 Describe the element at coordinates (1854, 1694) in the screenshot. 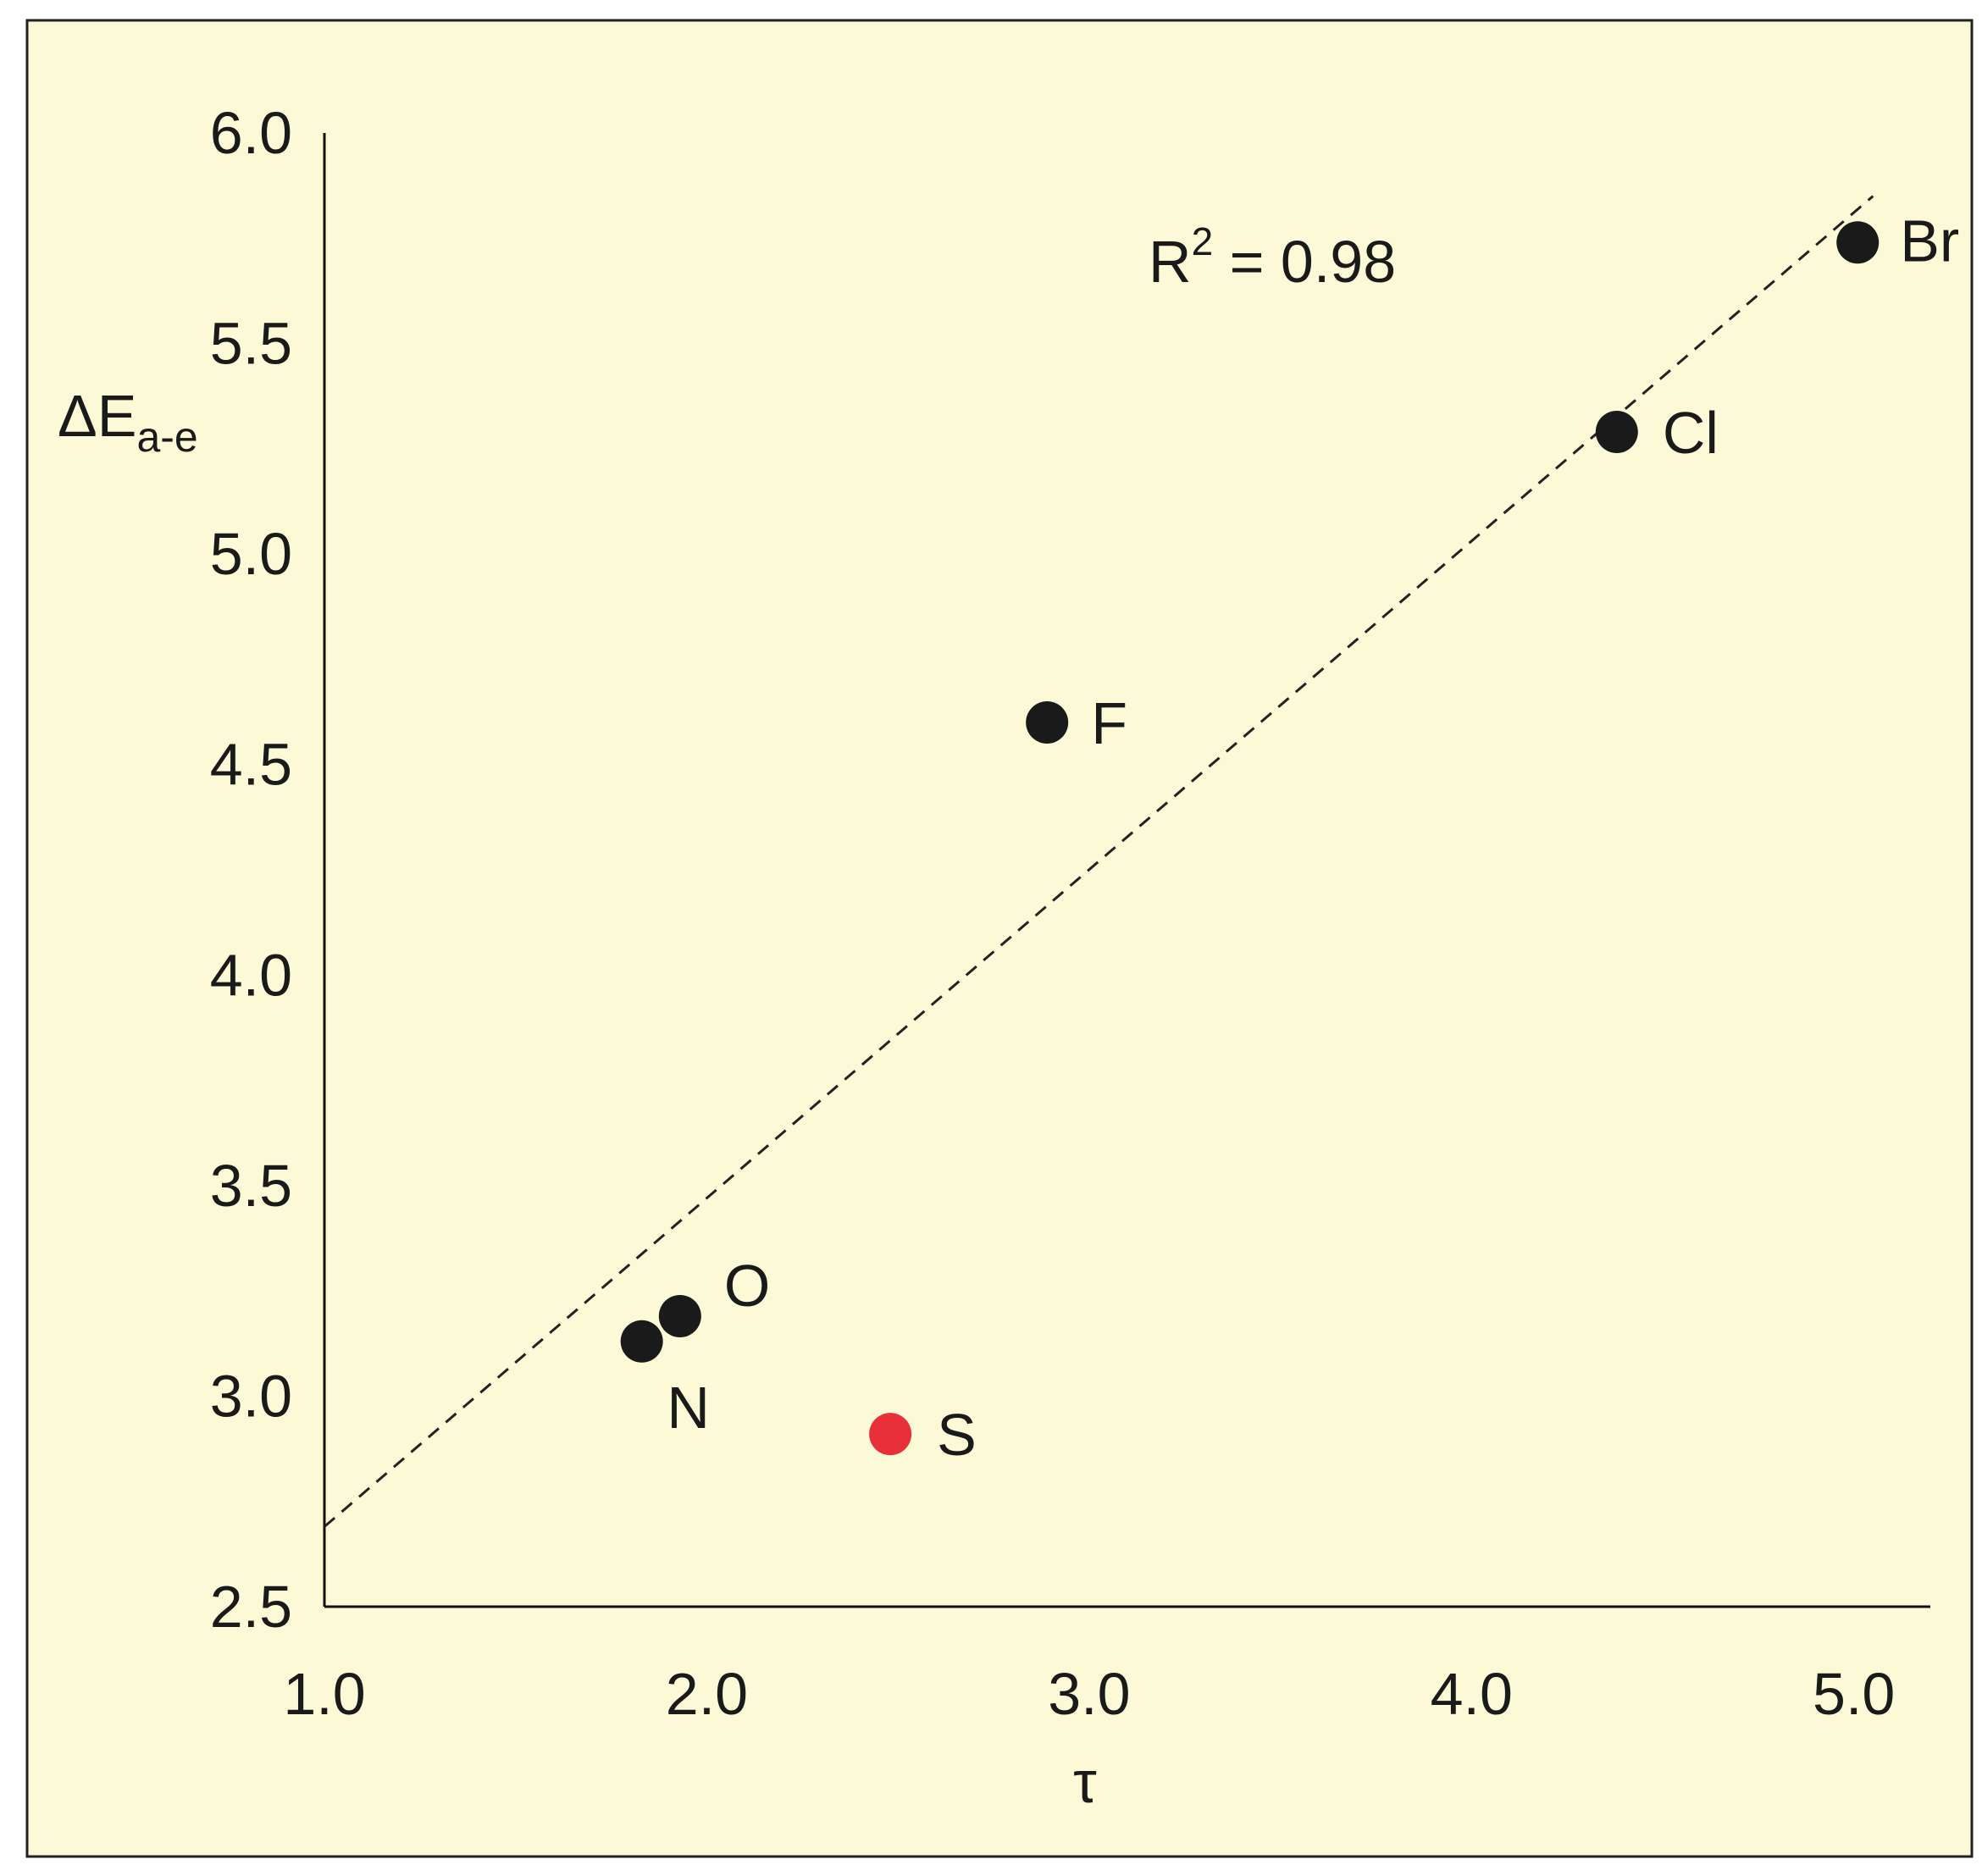

I see `x-tick-label: 5.0` at that location.